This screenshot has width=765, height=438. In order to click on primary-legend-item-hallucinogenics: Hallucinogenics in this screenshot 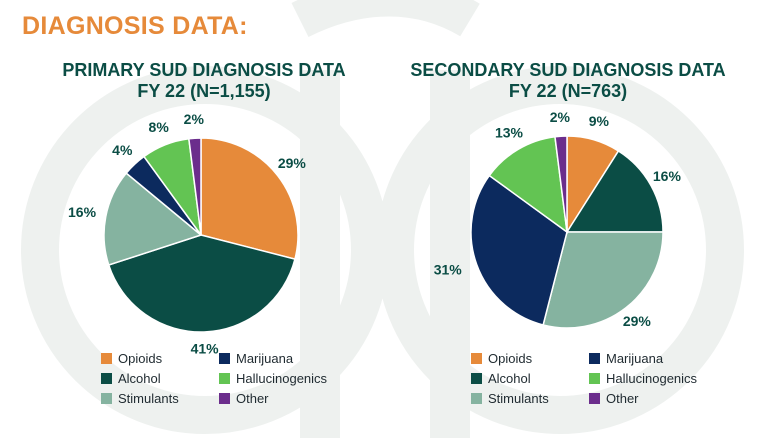, I will do `click(285, 378)`.